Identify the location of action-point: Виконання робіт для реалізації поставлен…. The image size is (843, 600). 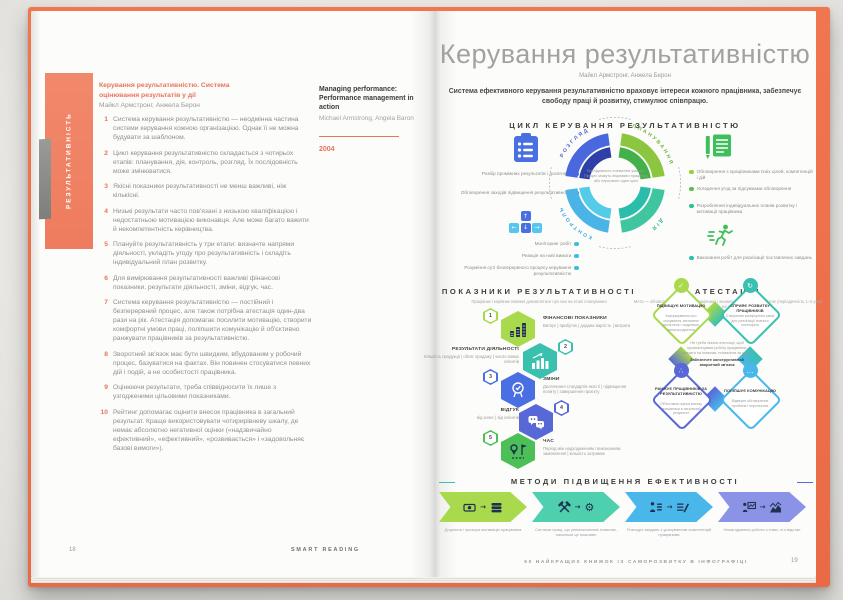
(750, 258).